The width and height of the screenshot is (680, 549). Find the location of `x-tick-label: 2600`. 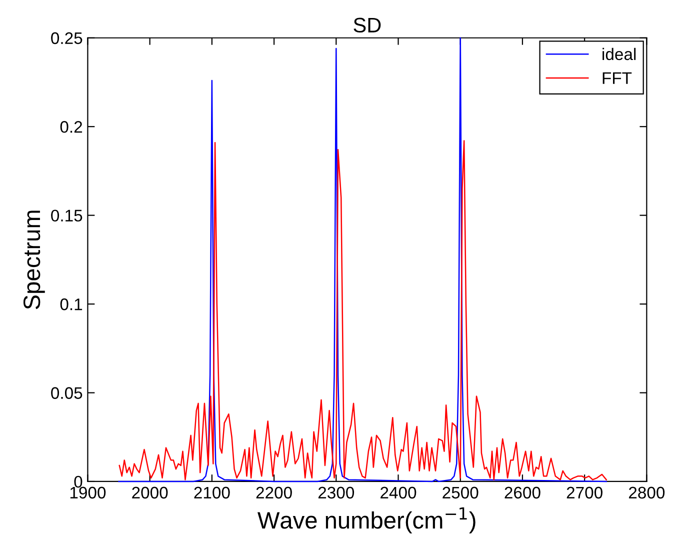

x-tick-label: 2600 is located at coordinates (522, 492).